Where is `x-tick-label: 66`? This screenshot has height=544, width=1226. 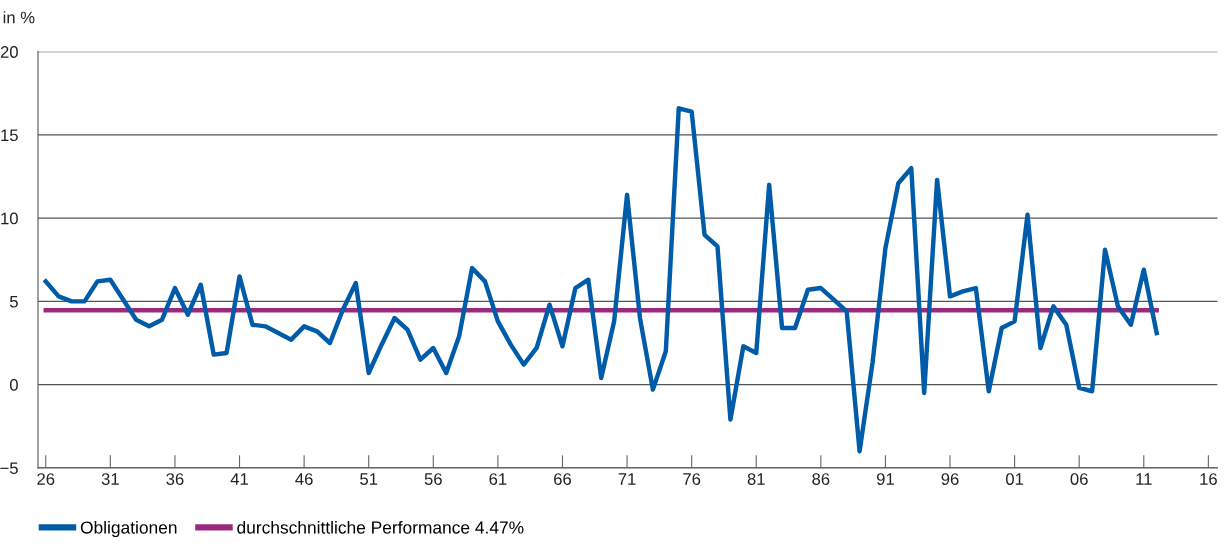
x-tick-label: 66 is located at coordinates (563, 479).